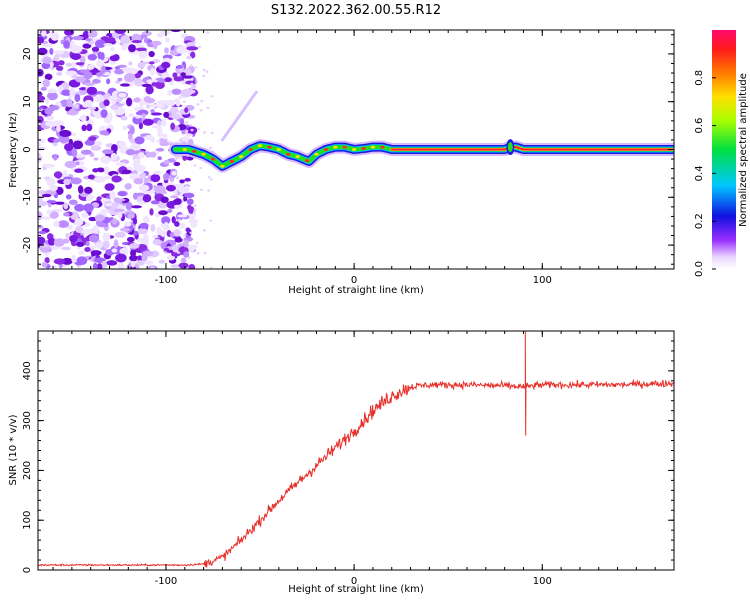 This screenshot has height=600, width=750. Describe the element at coordinates (13, 449) in the screenshot. I see `snr-ylabel: SNR (10 * v/v)` at that location.